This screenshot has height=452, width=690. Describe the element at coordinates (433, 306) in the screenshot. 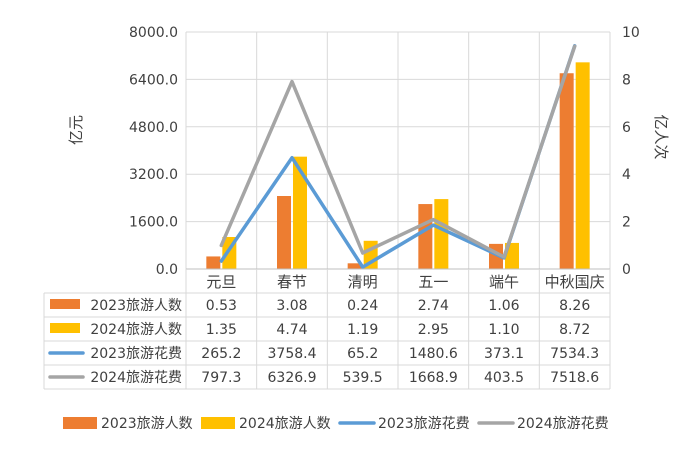

I see `table-cell: 2.74` at that location.